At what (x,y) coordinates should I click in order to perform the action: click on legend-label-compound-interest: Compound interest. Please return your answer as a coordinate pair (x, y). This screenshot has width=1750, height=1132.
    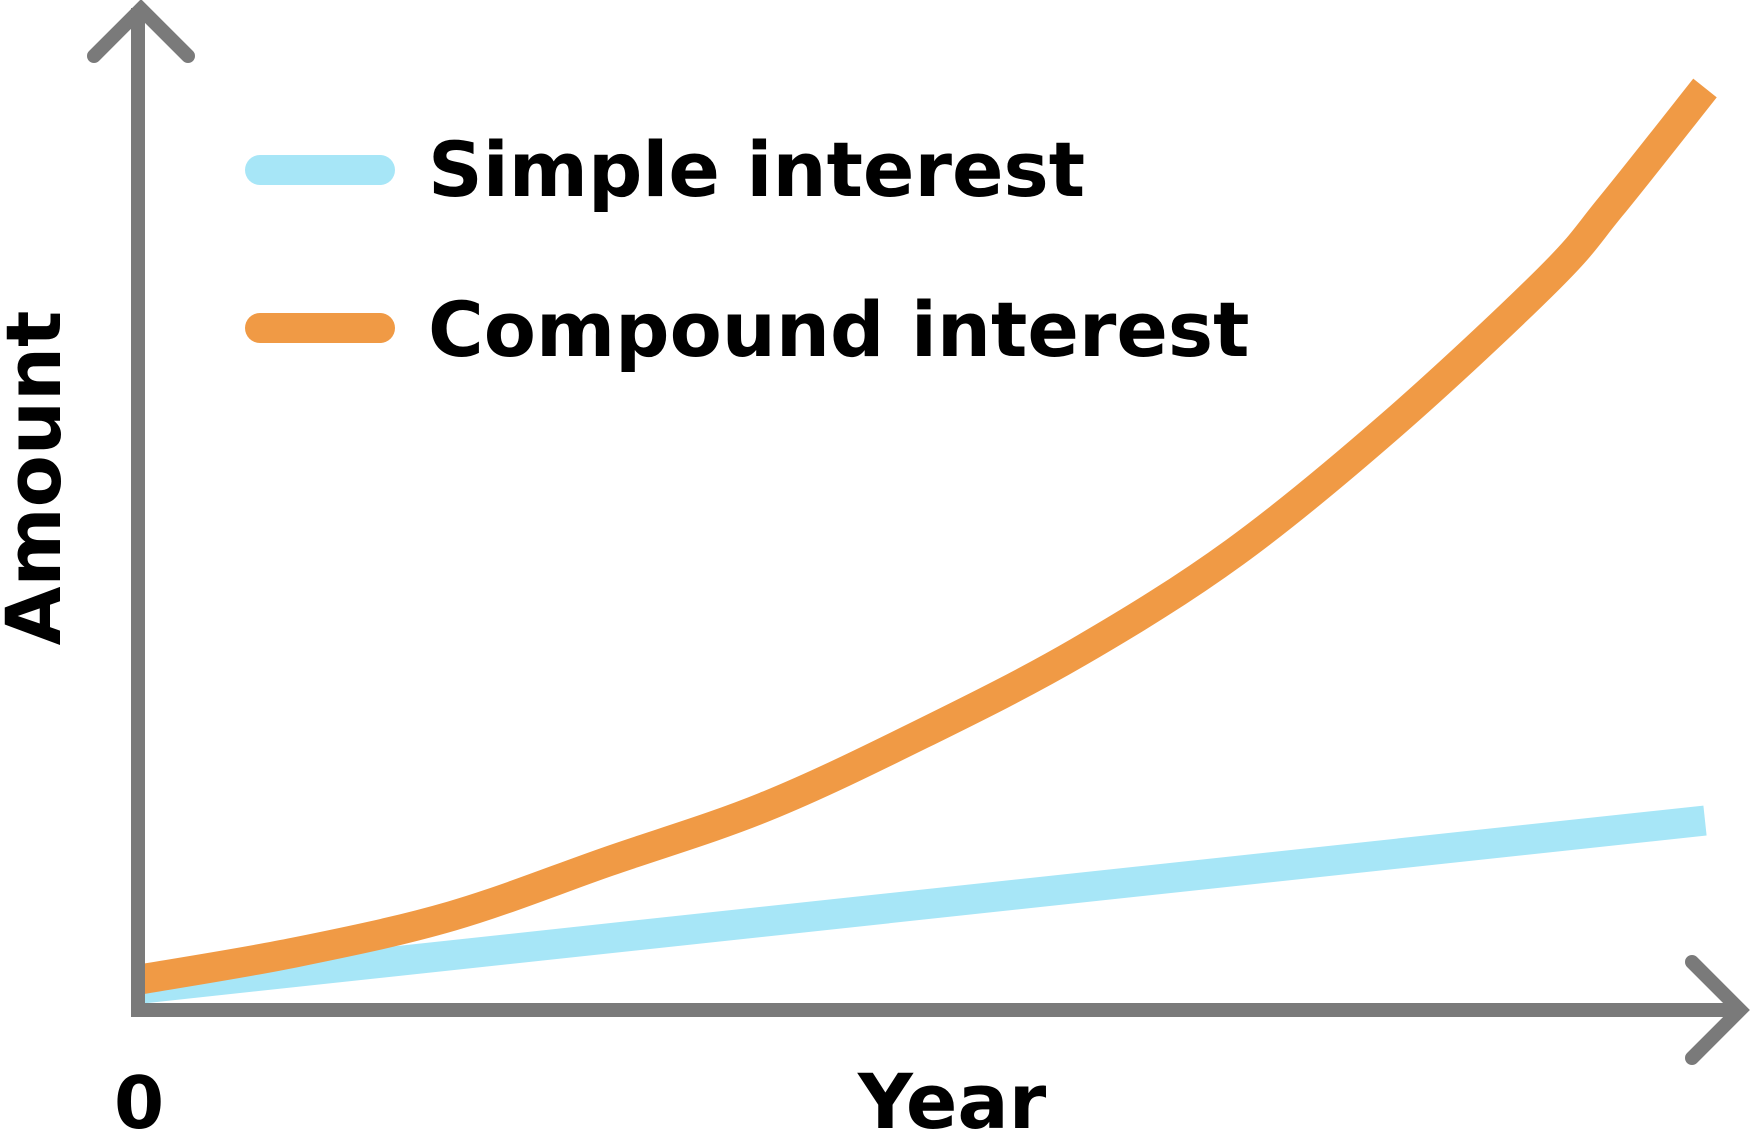
    Looking at the image, I should click on (839, 329).